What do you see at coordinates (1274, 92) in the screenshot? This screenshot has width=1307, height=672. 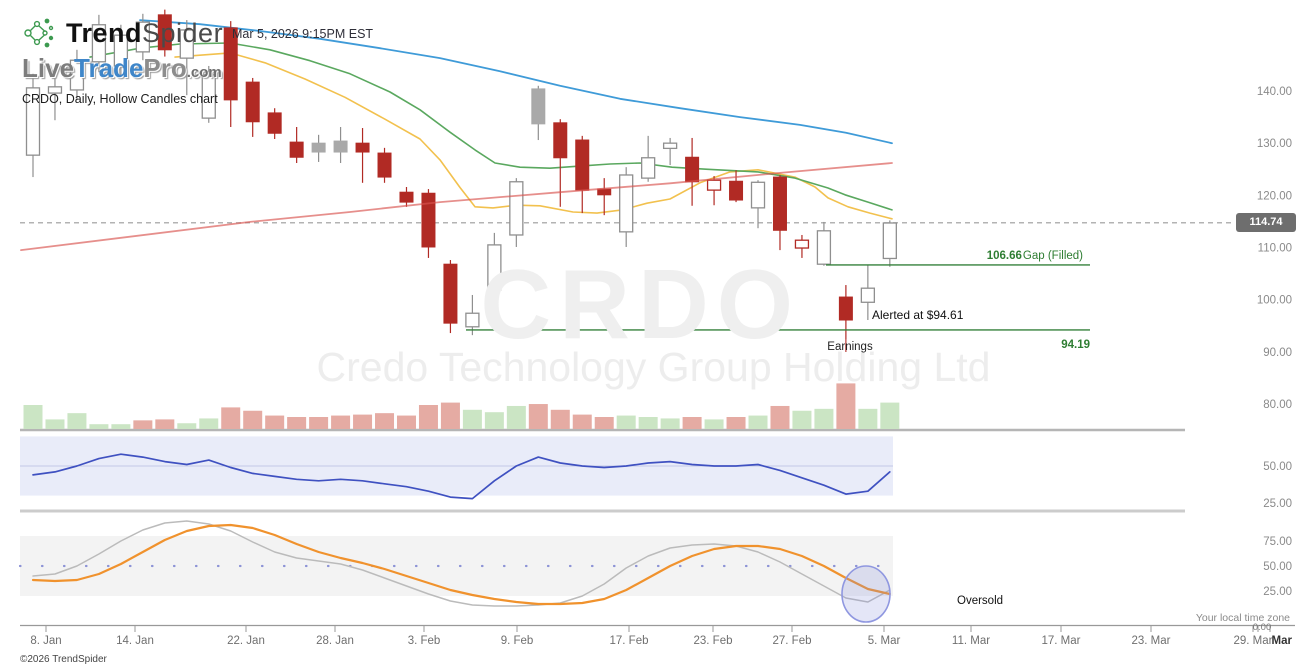 I see `price-axis-label: 140.00` at bounding box center [1274, 92].